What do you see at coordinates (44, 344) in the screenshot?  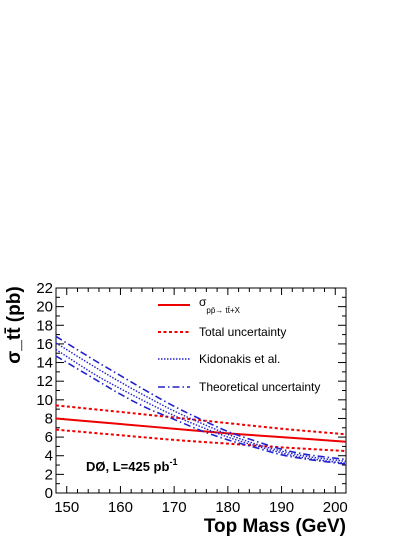 I see `y-tick-label: 16` at bounding box center [44, 344].